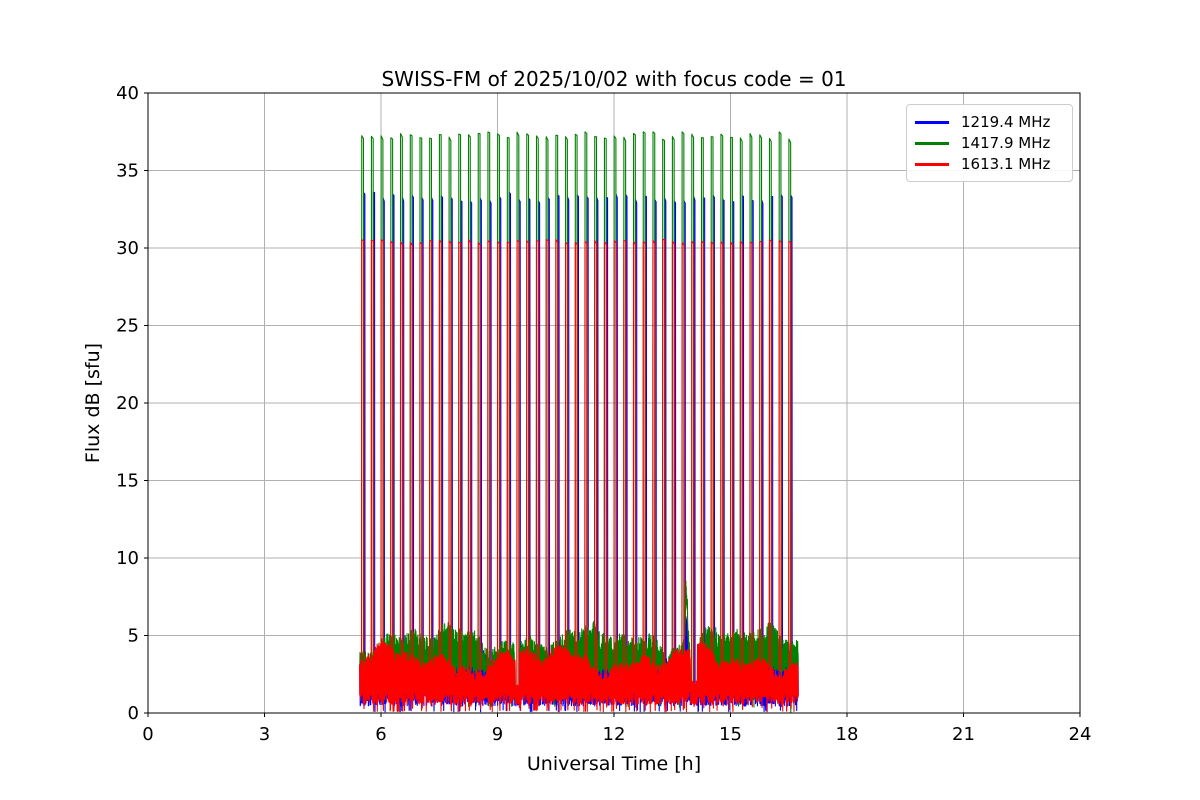 This screenshot has height=800, width=1200. Describe the element at coordinates (127, 248) in the screenshot. I see `y-tick-label: 30` at that location.